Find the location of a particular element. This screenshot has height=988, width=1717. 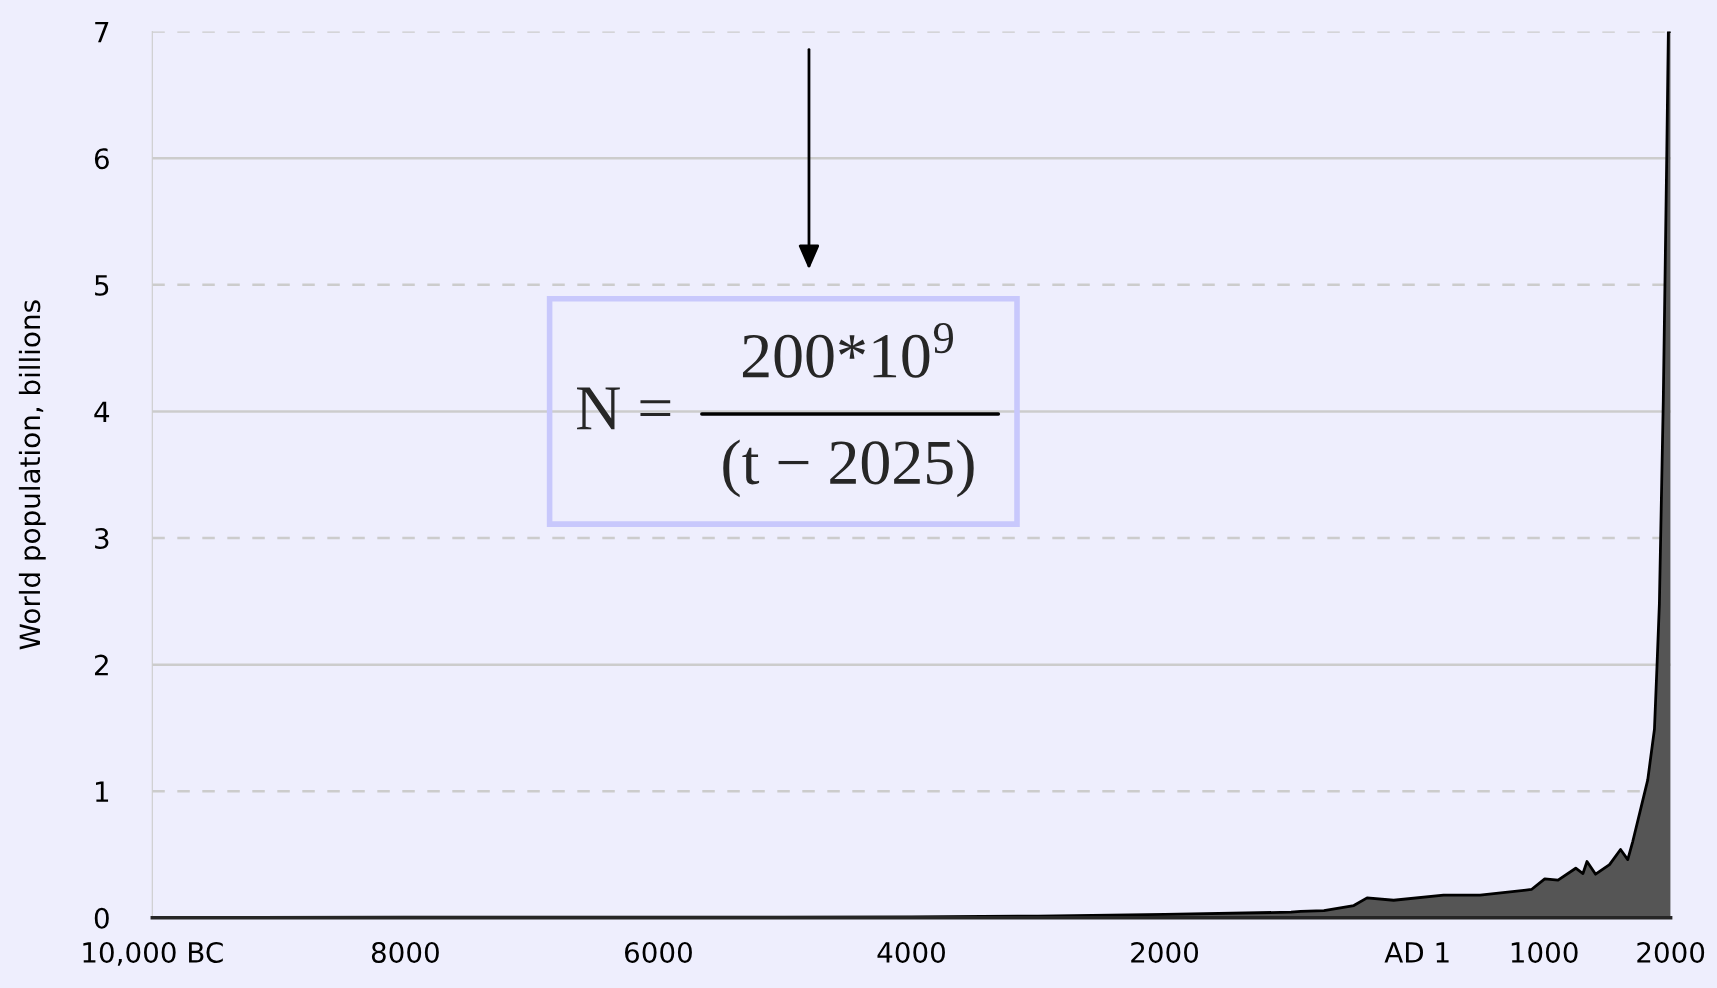

x-tick-label: 8000 is located at coordinates (405, 952).